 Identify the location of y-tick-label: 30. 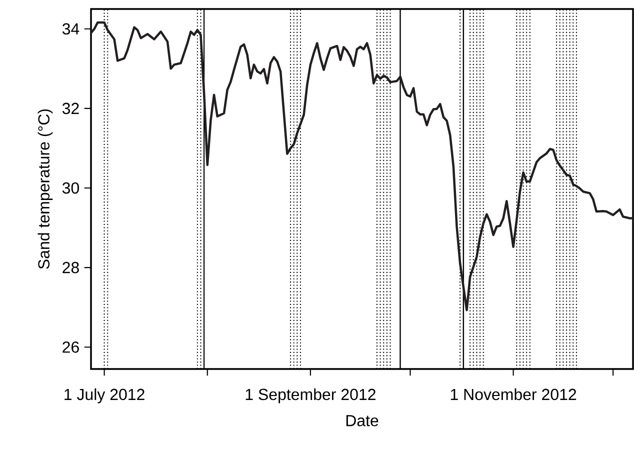
(71, 188).